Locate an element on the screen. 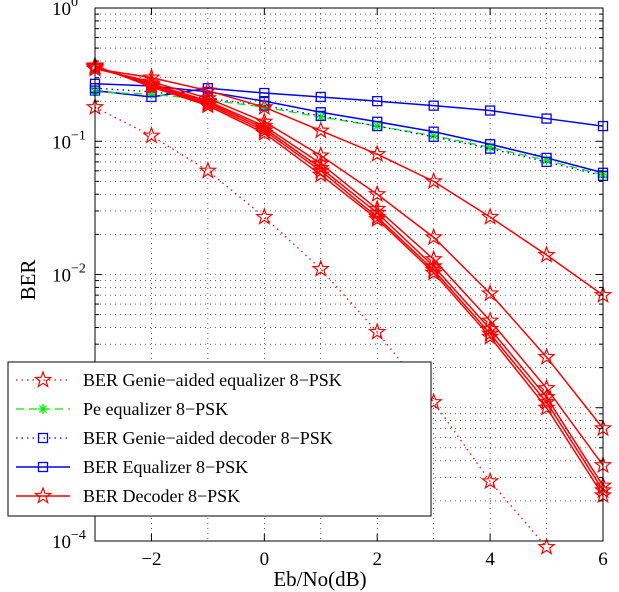 This screenshot has height=592, width=619. legend-entry: BER Genie−aided decoder 8−PSK is located at coordinates (174, 438).